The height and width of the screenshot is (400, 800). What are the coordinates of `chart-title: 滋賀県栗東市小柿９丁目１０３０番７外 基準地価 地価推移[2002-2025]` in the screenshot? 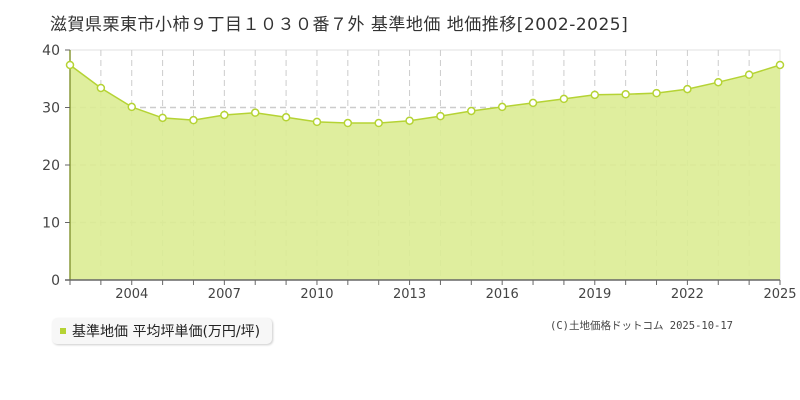 It's located at (339, 25).